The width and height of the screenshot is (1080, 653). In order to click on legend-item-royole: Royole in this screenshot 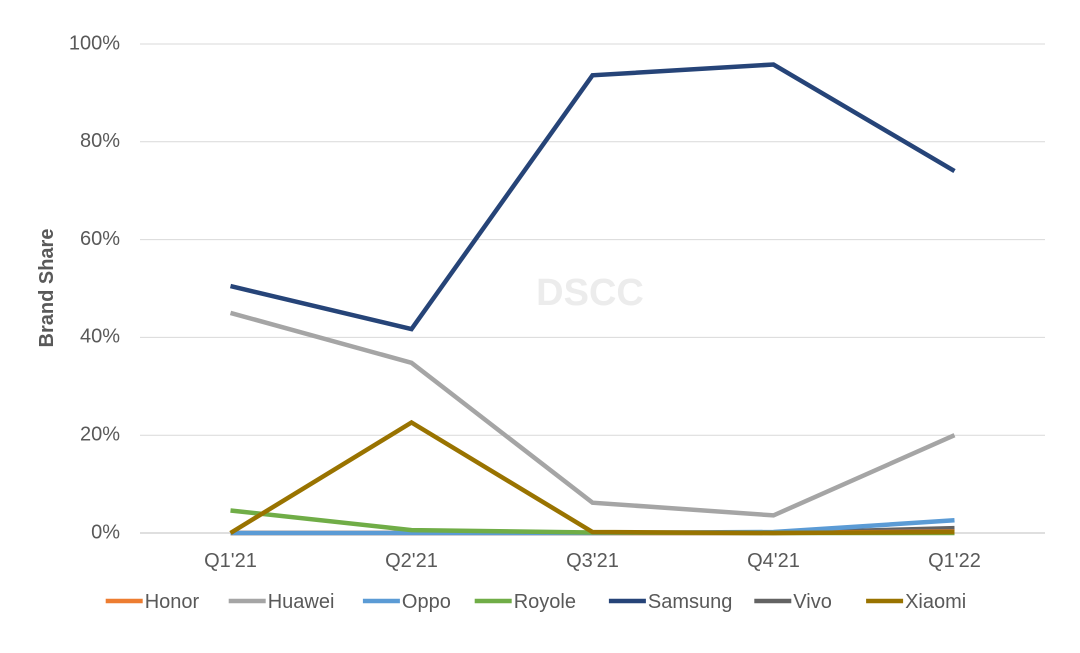, I will do `click(525, 602)`.